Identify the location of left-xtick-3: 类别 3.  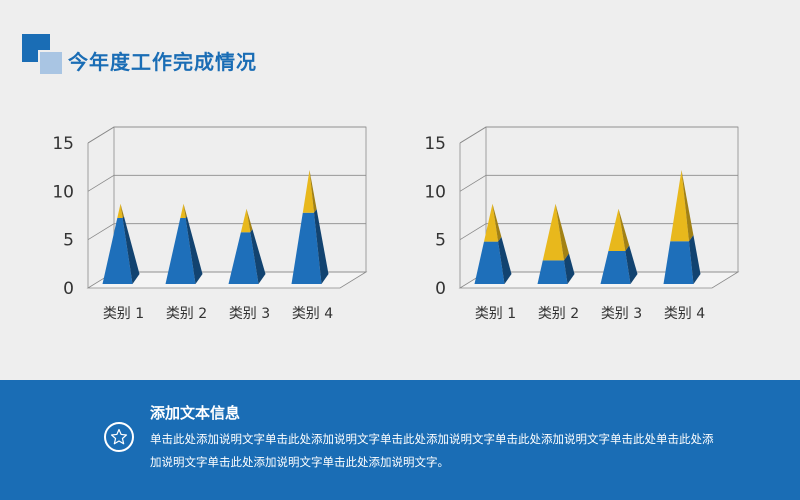
(249, 314).